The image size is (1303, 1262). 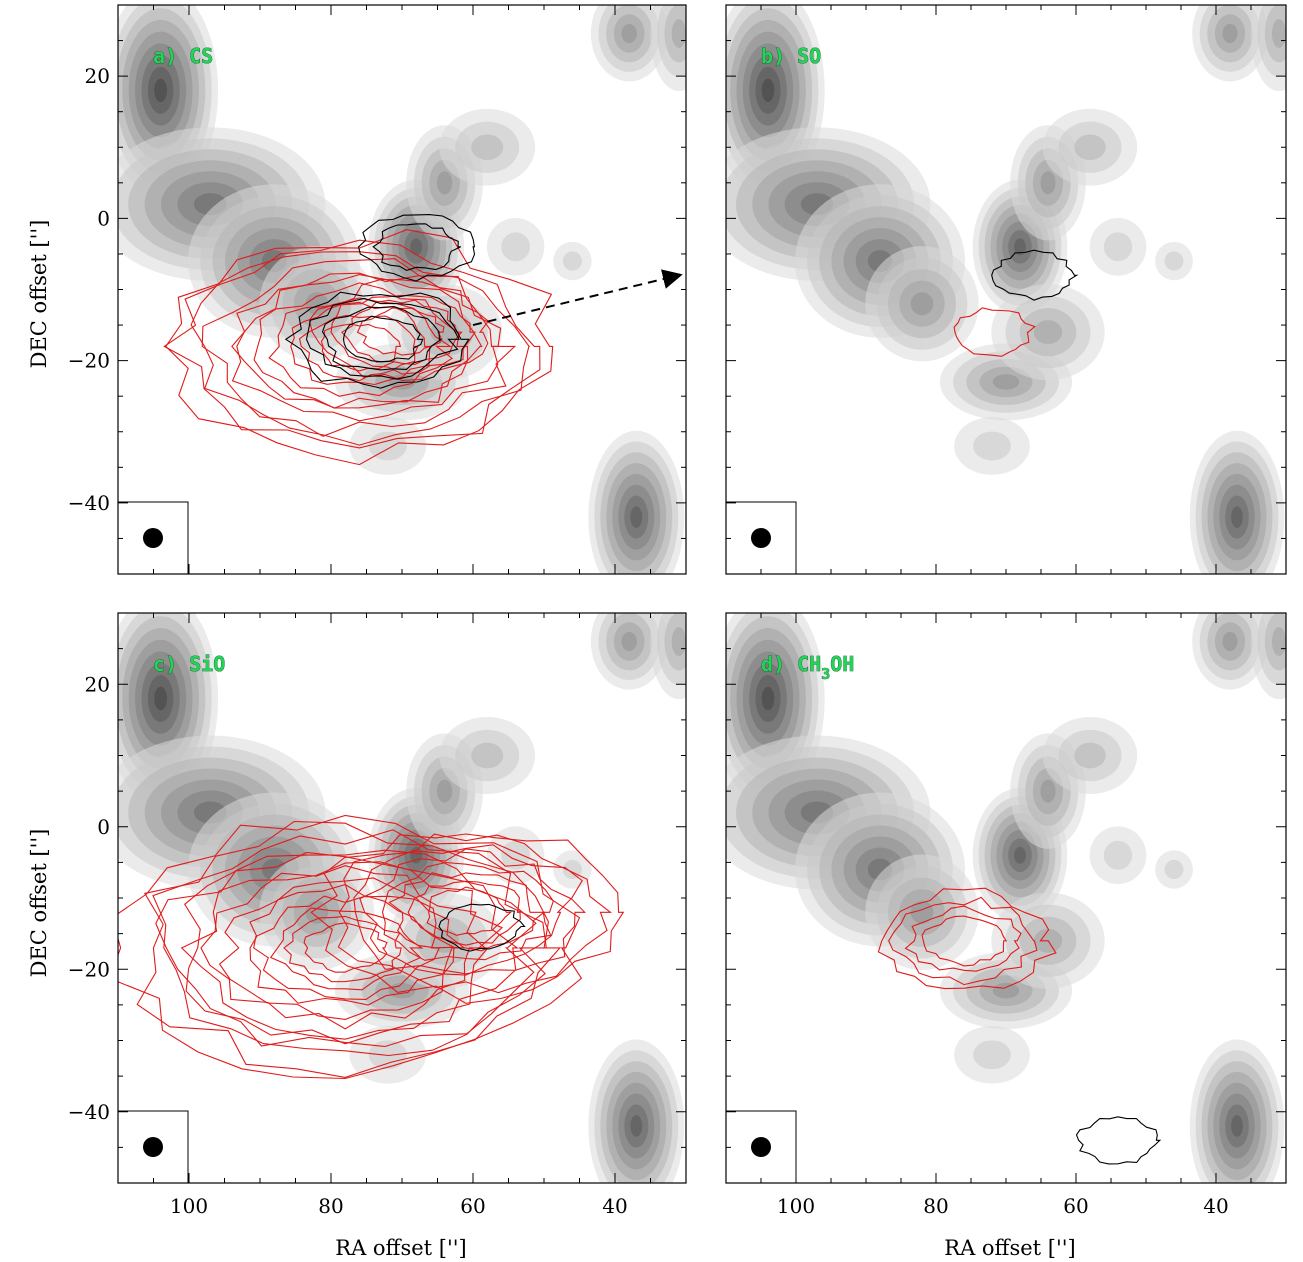 I want to click on red-contours-c, so click(x=371, y=947).